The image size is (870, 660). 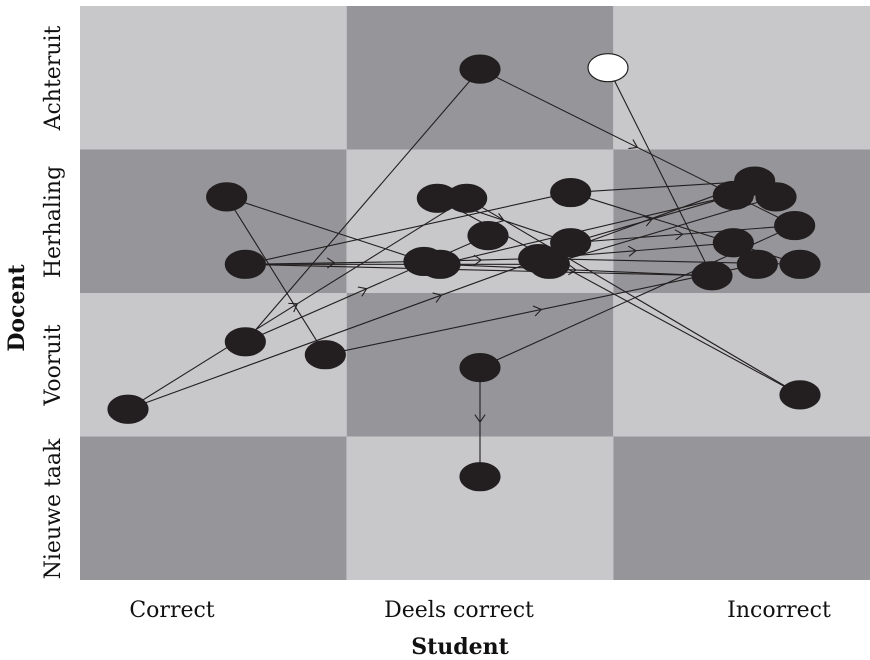 What do you see at coordinates (53, 508) in the screenshot?
I see `y-tick-0: Nieuwe taak` at bounding box center [53, 508].